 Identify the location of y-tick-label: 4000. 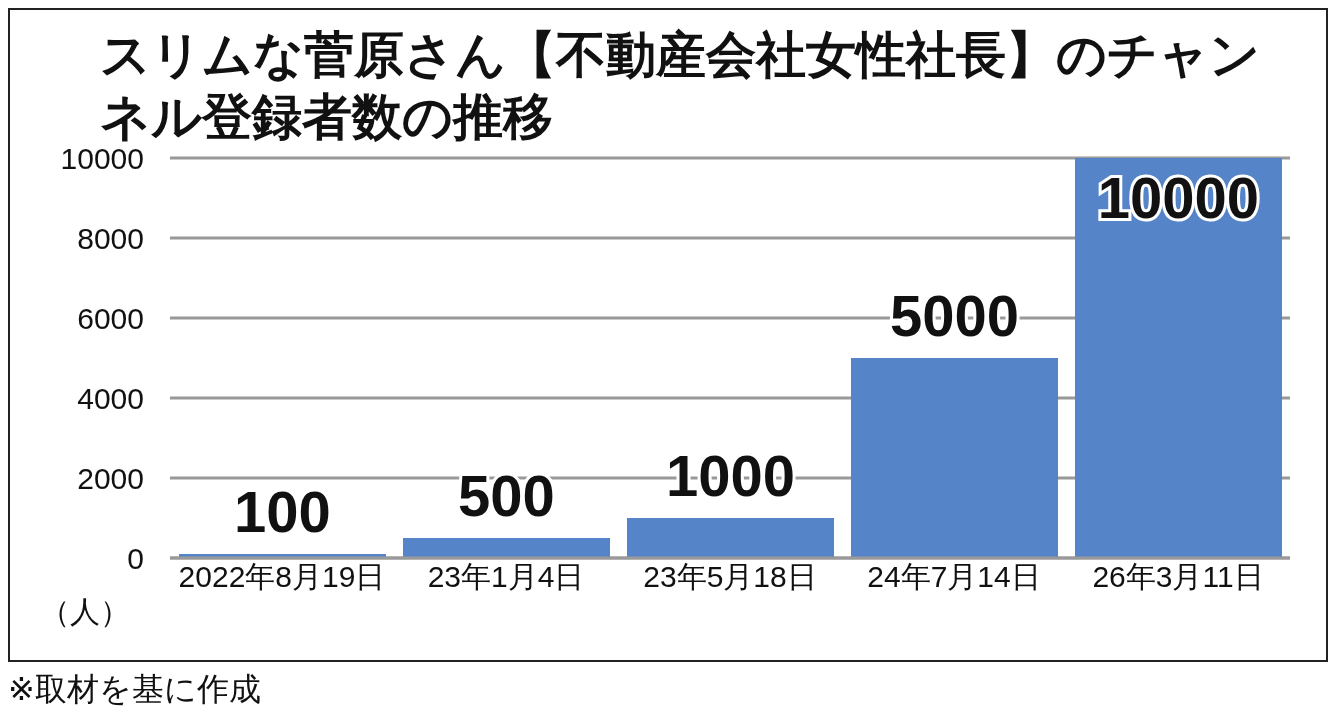
(110, 398).